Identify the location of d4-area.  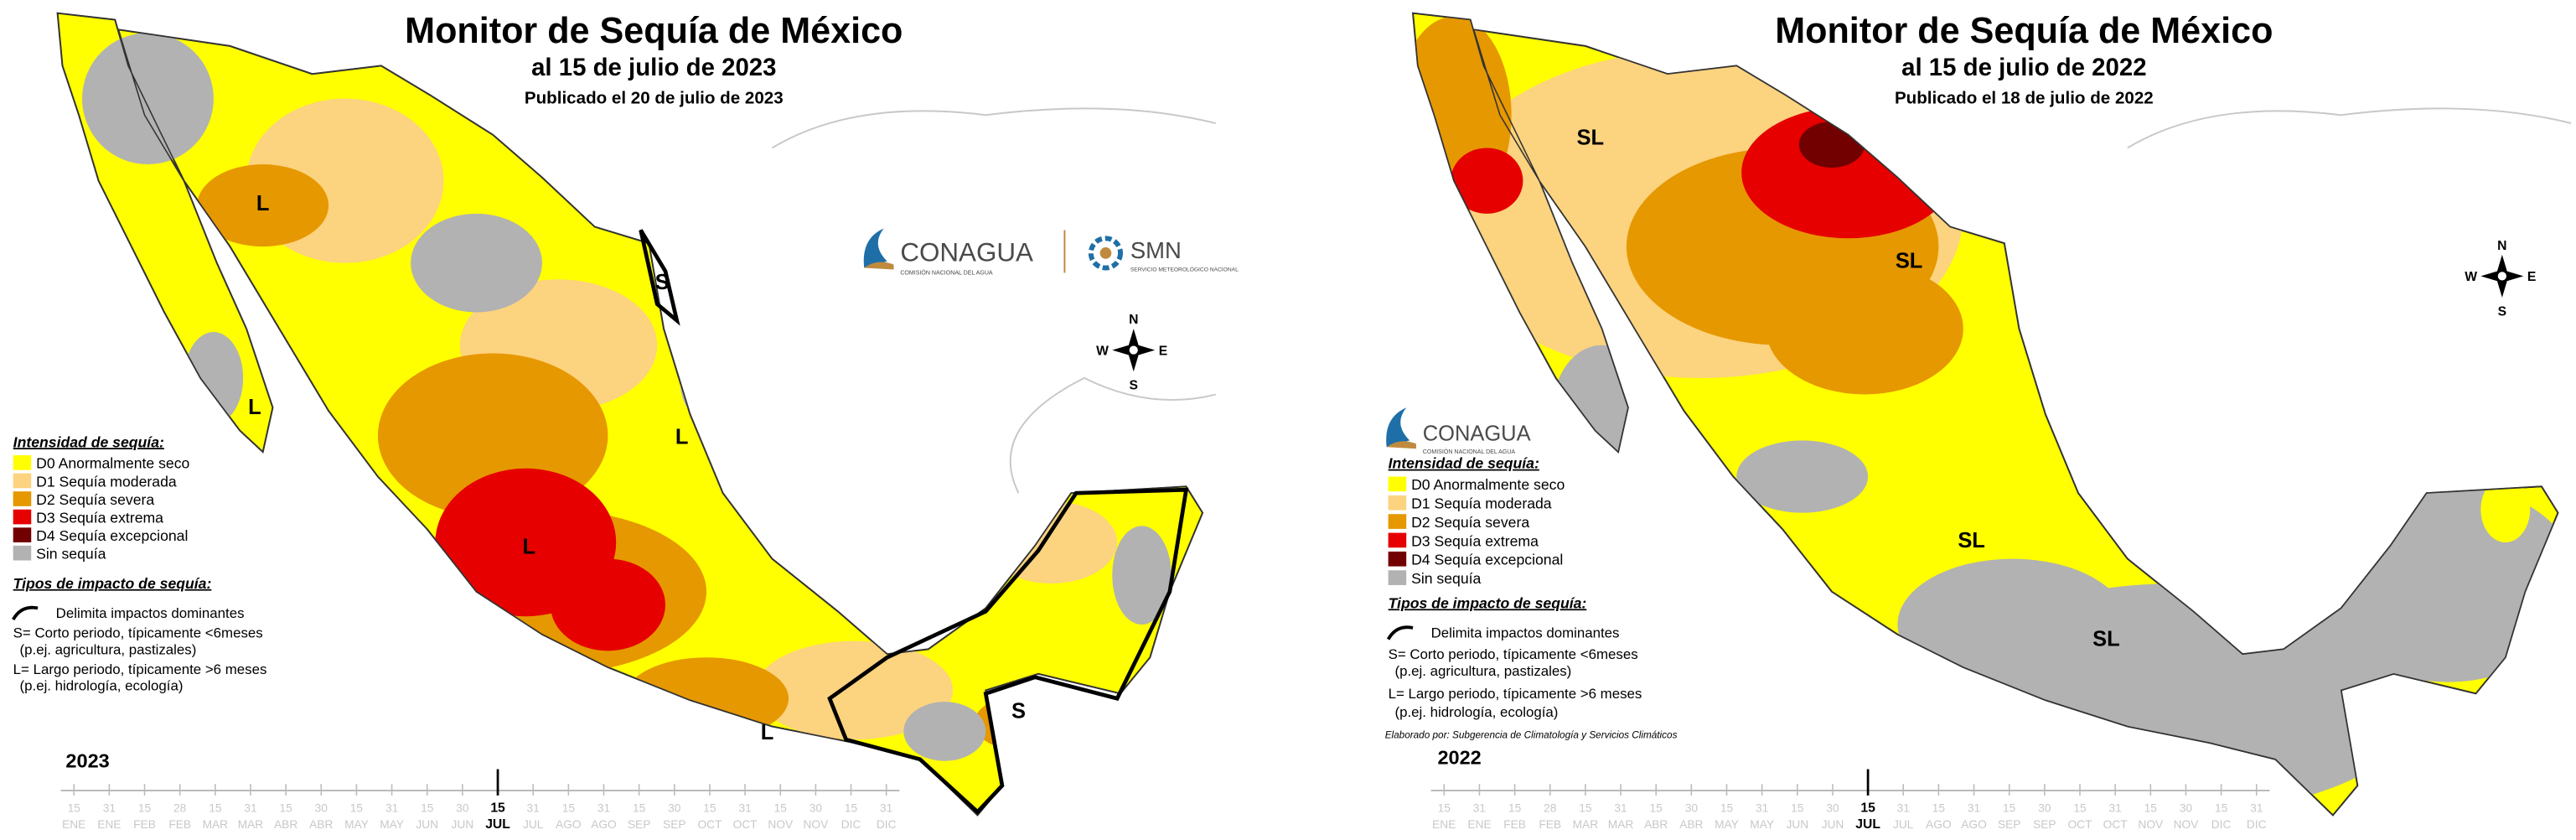
(1934, 164).